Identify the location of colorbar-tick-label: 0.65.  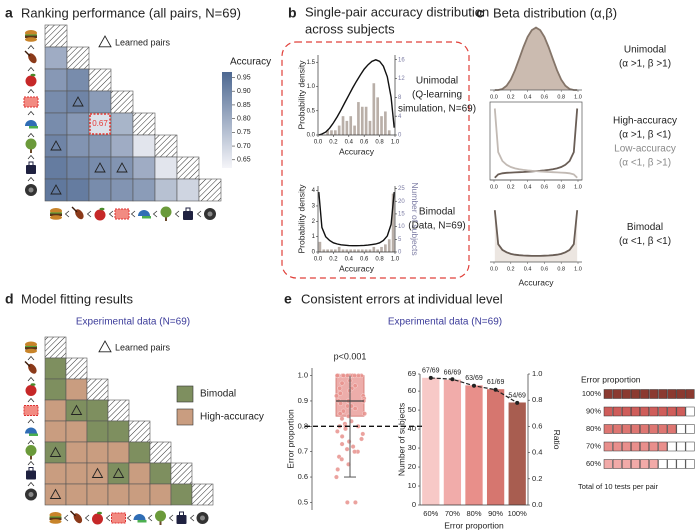
(244, 160).